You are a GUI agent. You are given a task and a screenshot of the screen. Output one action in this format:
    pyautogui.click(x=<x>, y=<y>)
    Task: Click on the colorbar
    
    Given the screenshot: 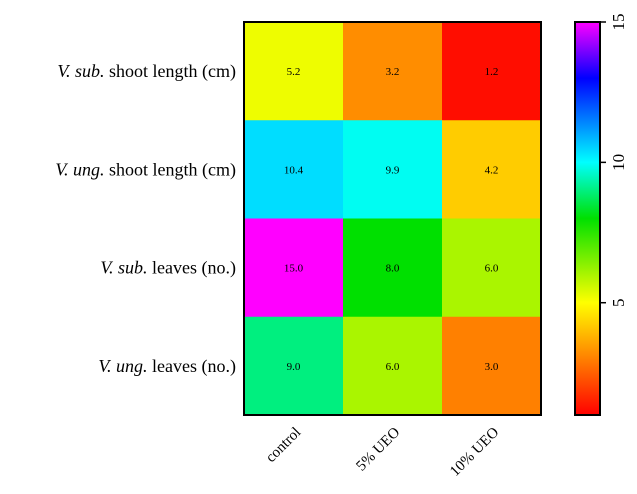 What is the action you would take?
    pyautogui.click(x=587, y=218)
    